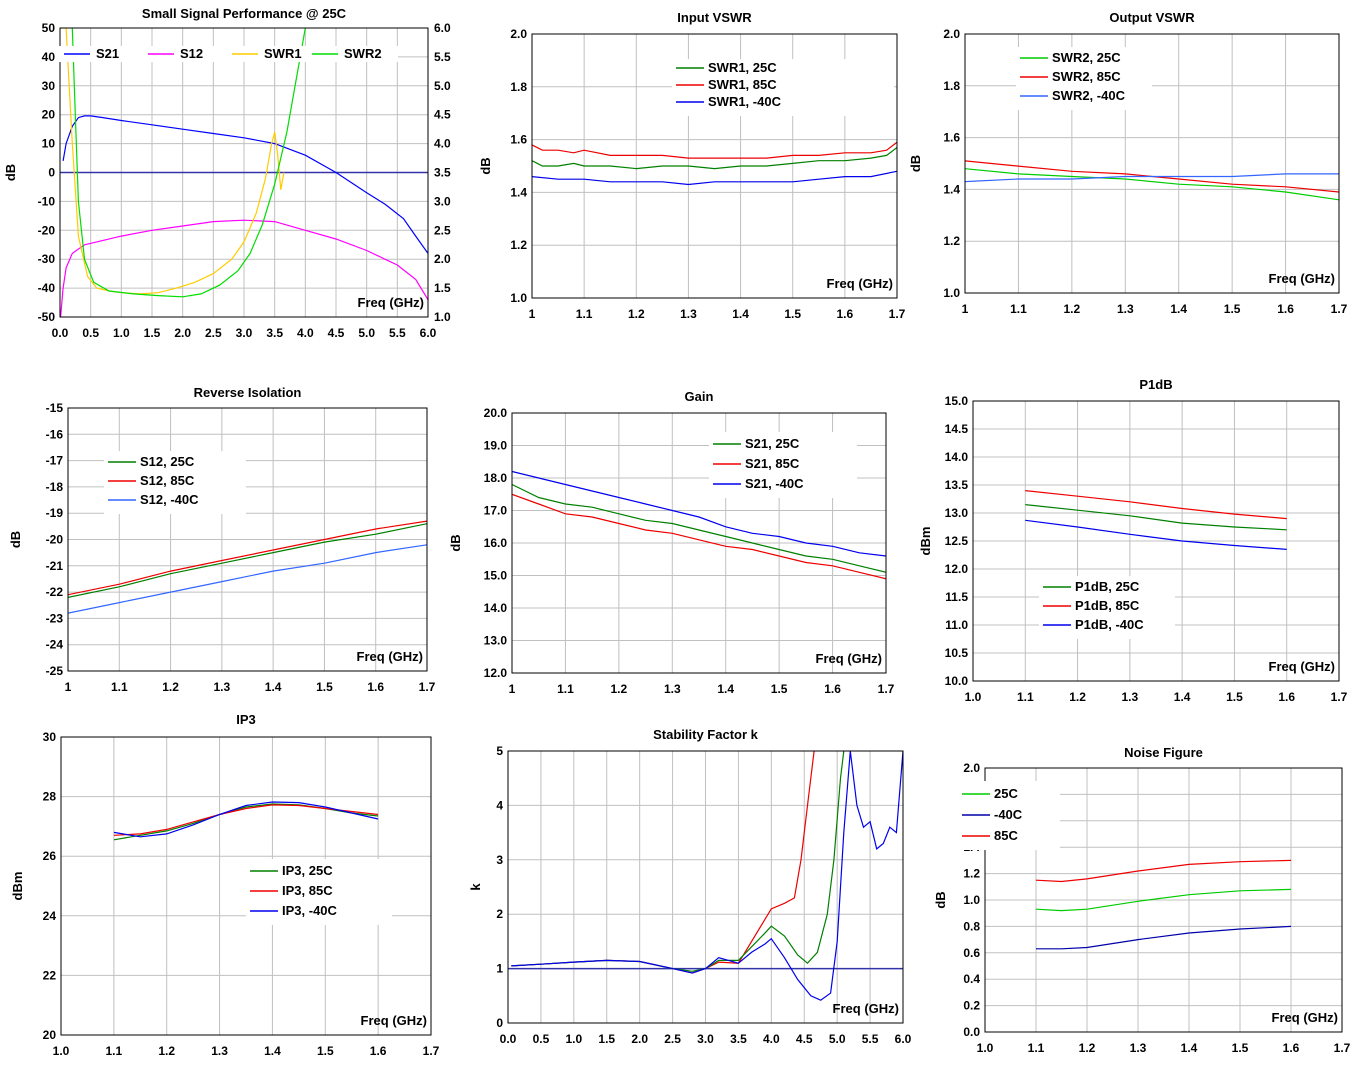 The height and width of the screenshot is (1065, 1367). What do you see at coordinates (783, 87) in the screenshot?
I see `legend: SWR1, 25C SWR1, 85C SWR1, -40C` at bounding box center [783, 87].